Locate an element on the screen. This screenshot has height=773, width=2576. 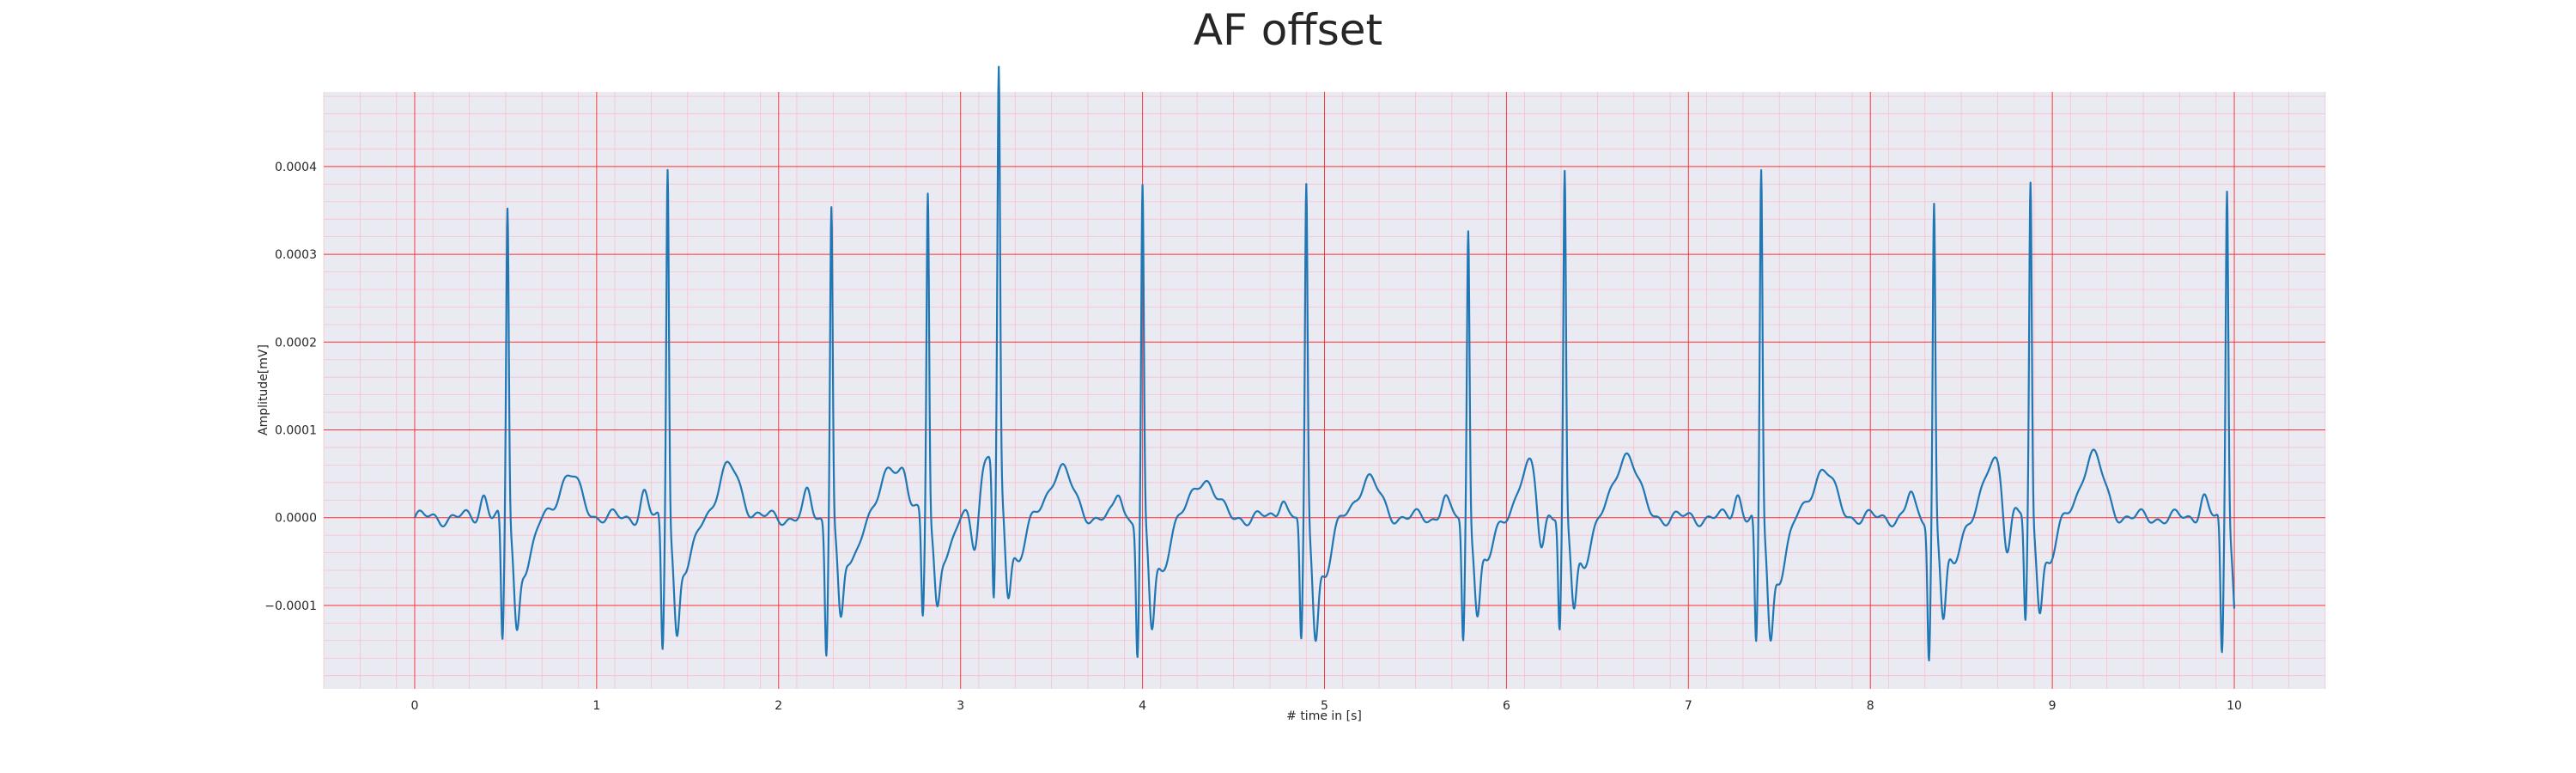
y-axis-label: Amplitude[mV] is located at coordinates (263, 389).